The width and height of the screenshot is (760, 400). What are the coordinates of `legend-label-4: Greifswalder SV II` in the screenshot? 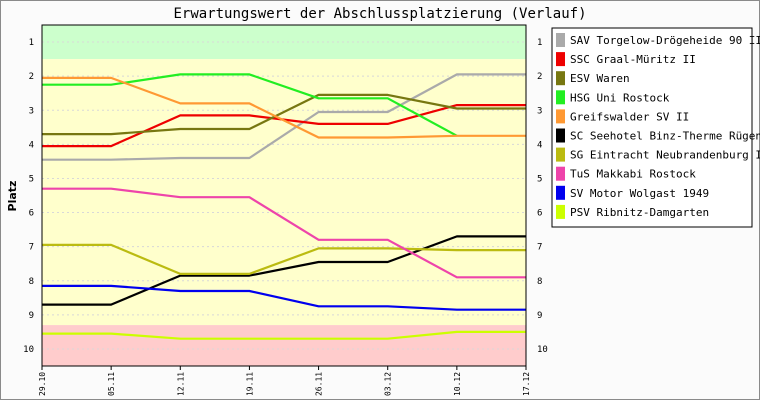 It's located at (629, 116).